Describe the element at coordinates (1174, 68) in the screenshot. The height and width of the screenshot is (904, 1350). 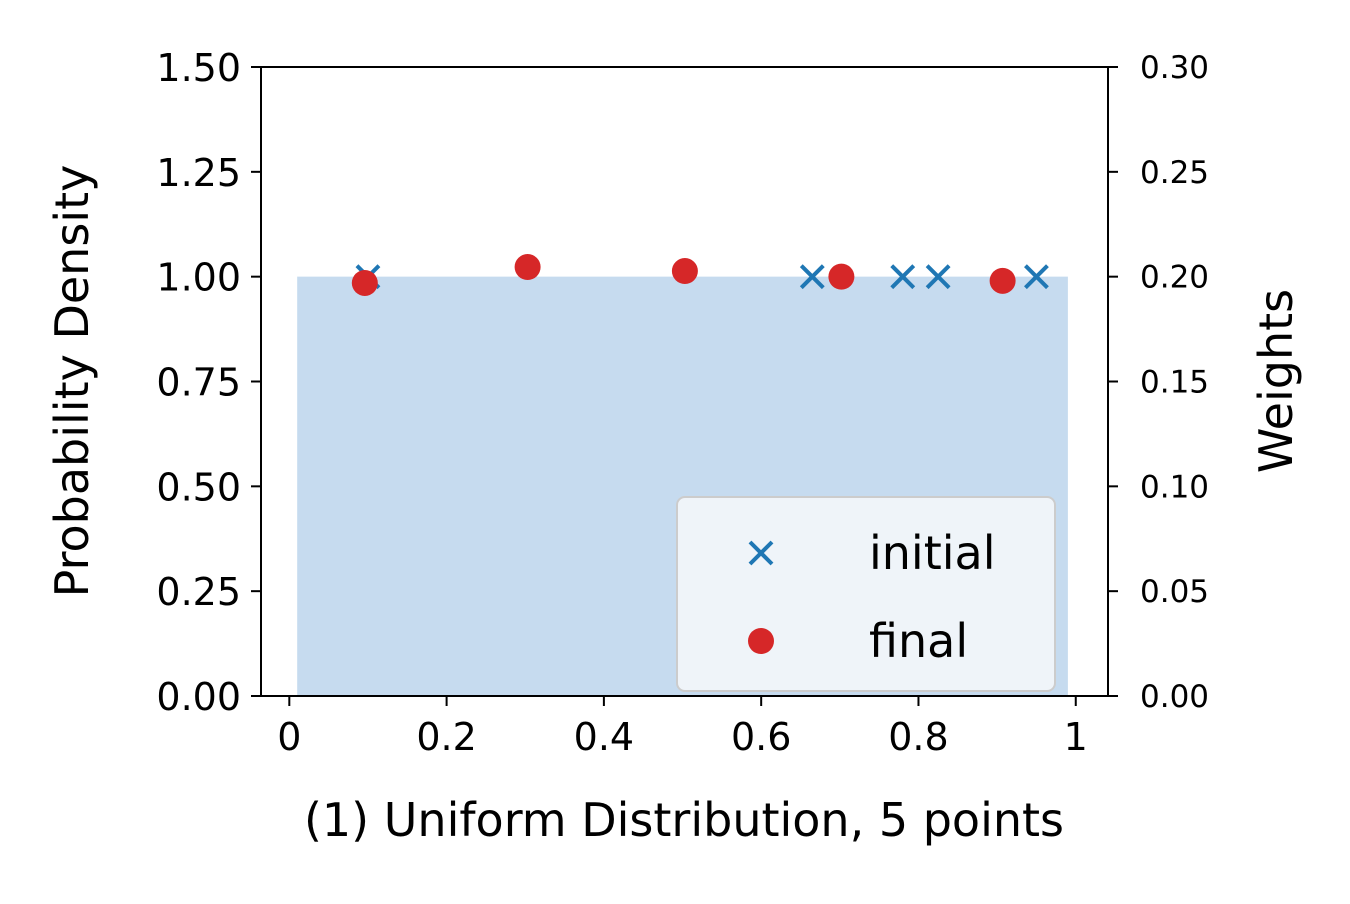
I see `y2-tick-label: 0.30` at that location.